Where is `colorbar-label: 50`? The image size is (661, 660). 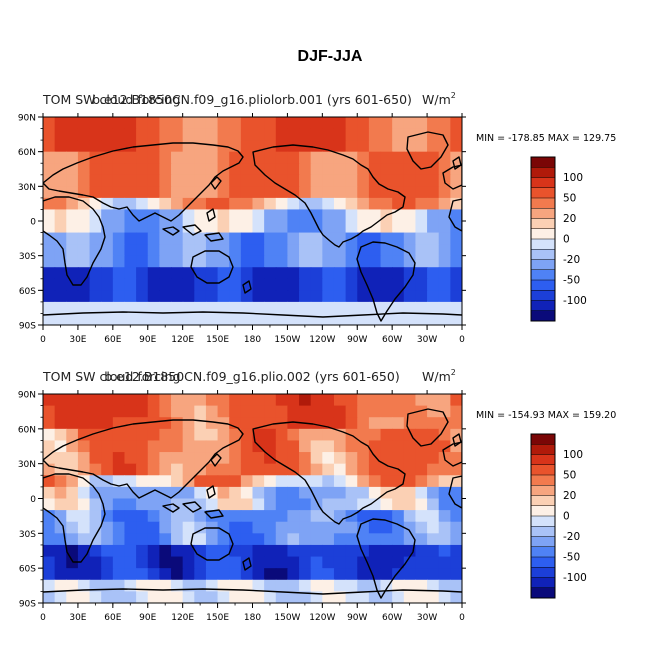
colorbar-label: 50 is located at coordinates (569, 476).